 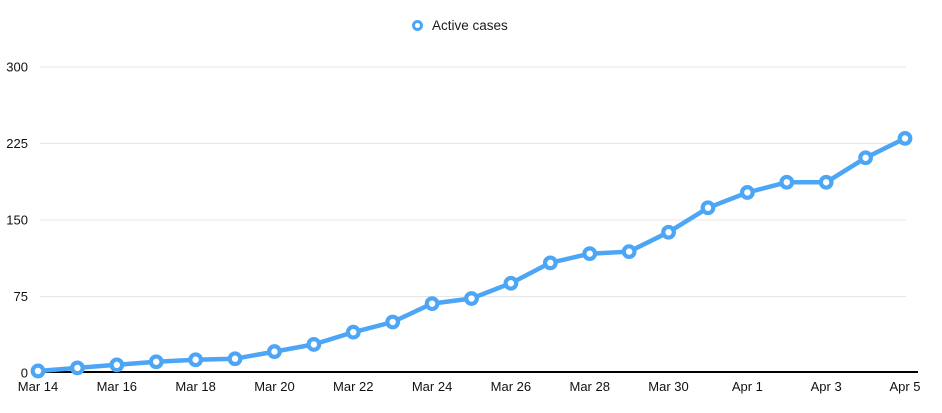 What do you see at coordinates (274, 386) in the screenshot?
I see `x-tick-label: Mar 20` at bounding box center [274, 386].